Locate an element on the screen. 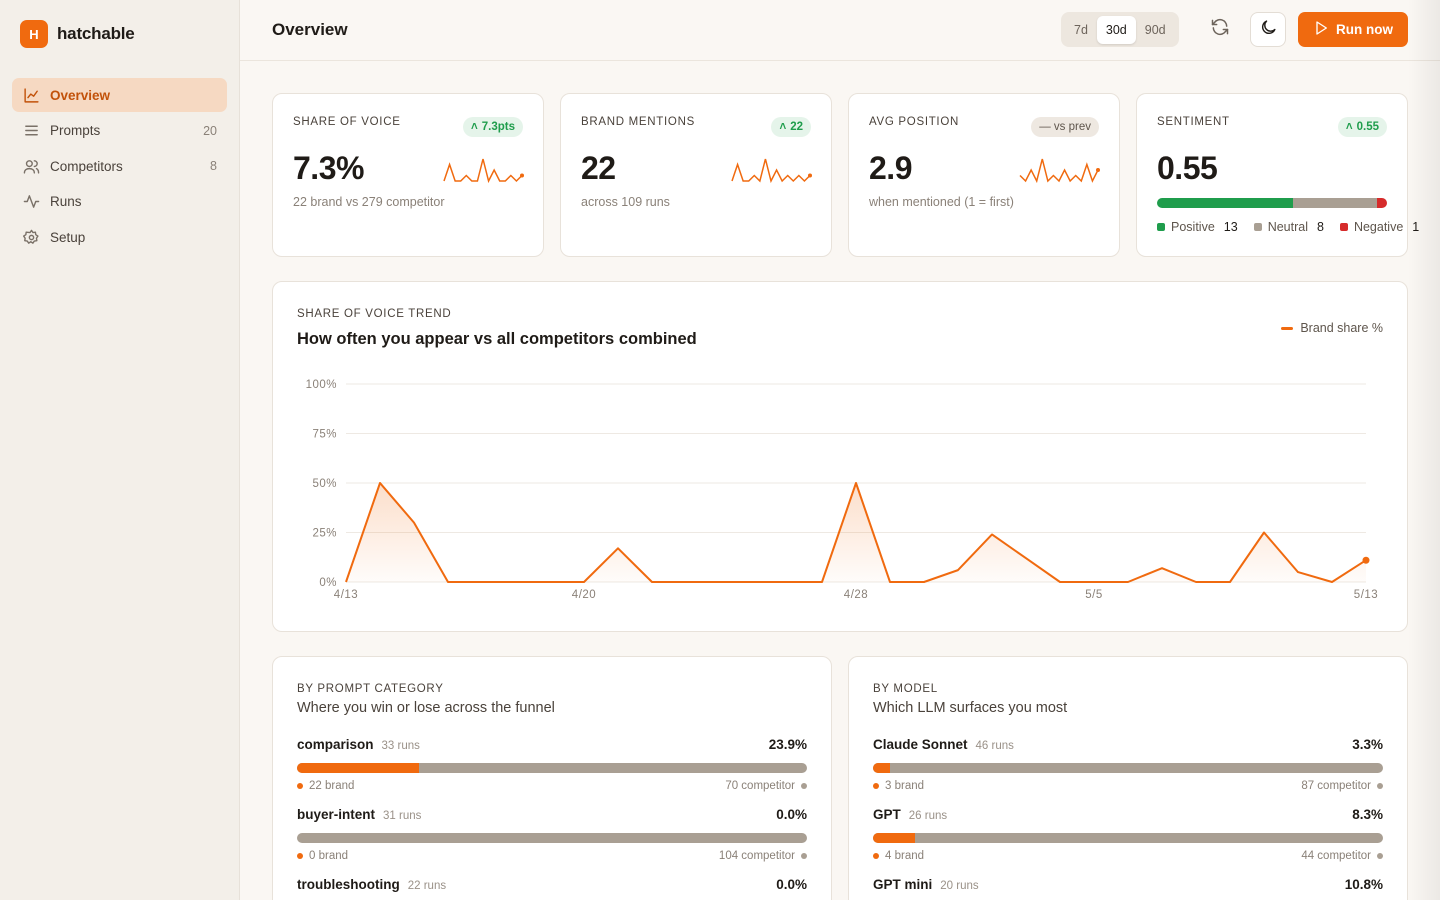 The image size is (1440, 900). brand-count: 4 brand is located at coordinates (905, 856).